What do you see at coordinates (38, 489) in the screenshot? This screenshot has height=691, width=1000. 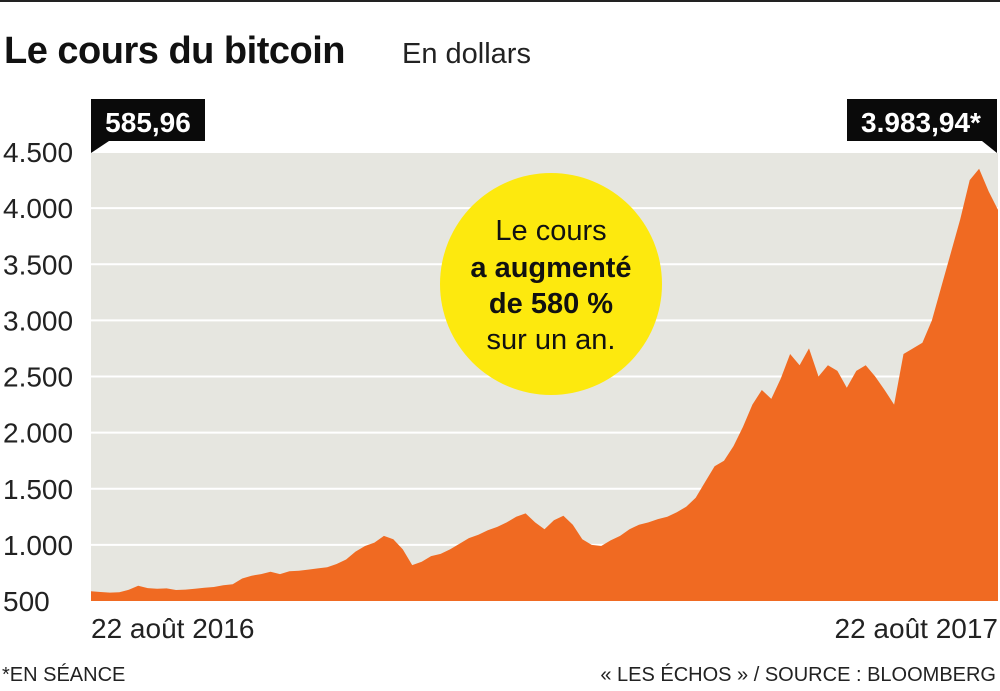 I see `y-tick-label: 1.500` at bounding box center [38, 489].